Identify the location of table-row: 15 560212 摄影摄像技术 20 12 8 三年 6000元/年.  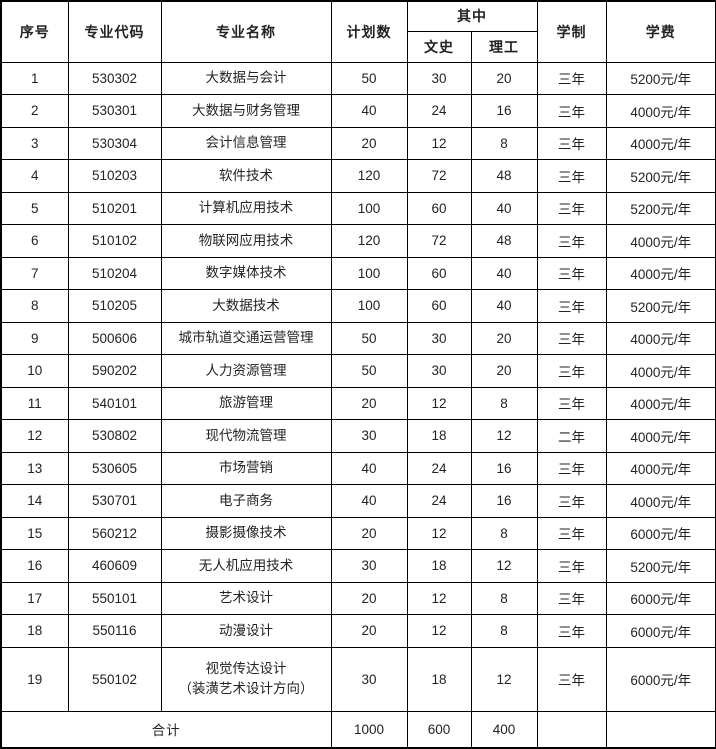
(358, 533).